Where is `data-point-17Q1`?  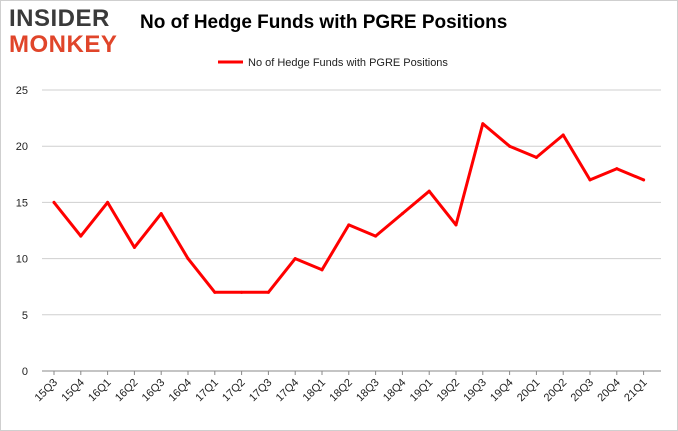 data-point-17Q1 is located at coordinates (215, 292).